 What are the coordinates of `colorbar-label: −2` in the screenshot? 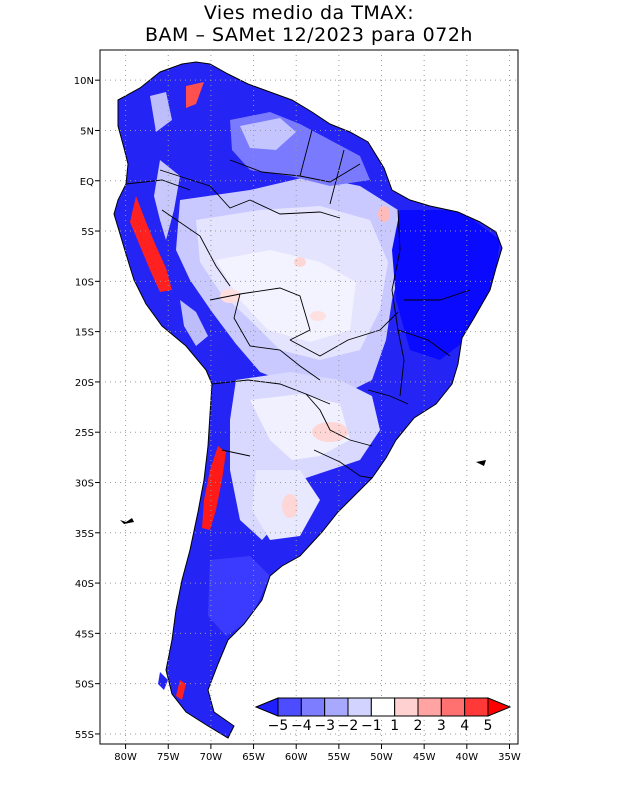 It's located at (348, 726).